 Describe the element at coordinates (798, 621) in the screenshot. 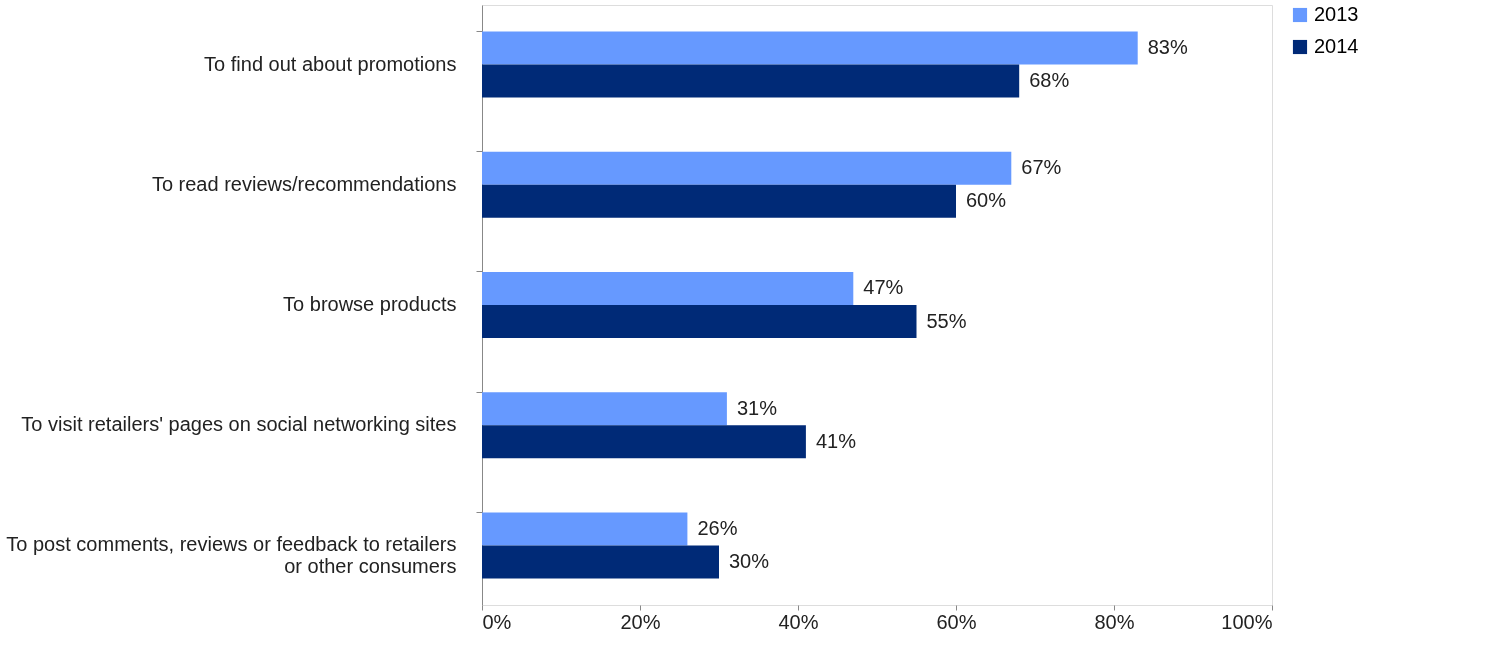

I see `x-tick-label: 40%` at that location.